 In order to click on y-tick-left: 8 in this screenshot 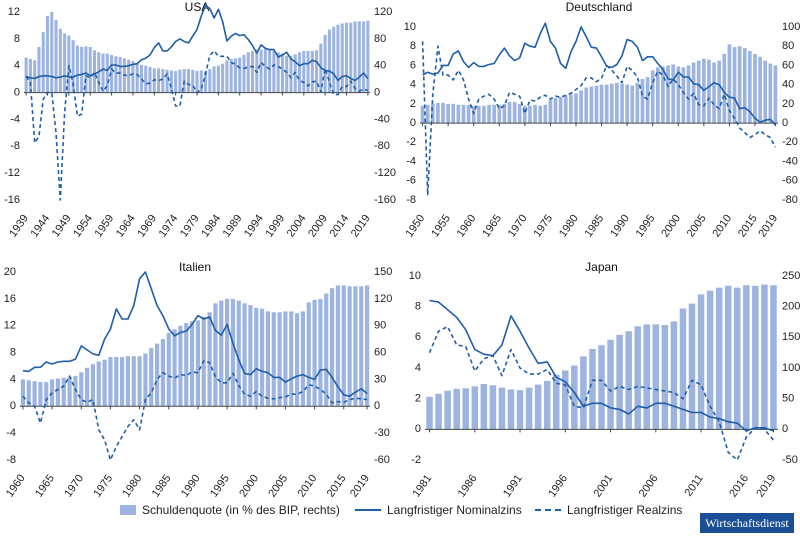, I will do `click(418, 307)`.